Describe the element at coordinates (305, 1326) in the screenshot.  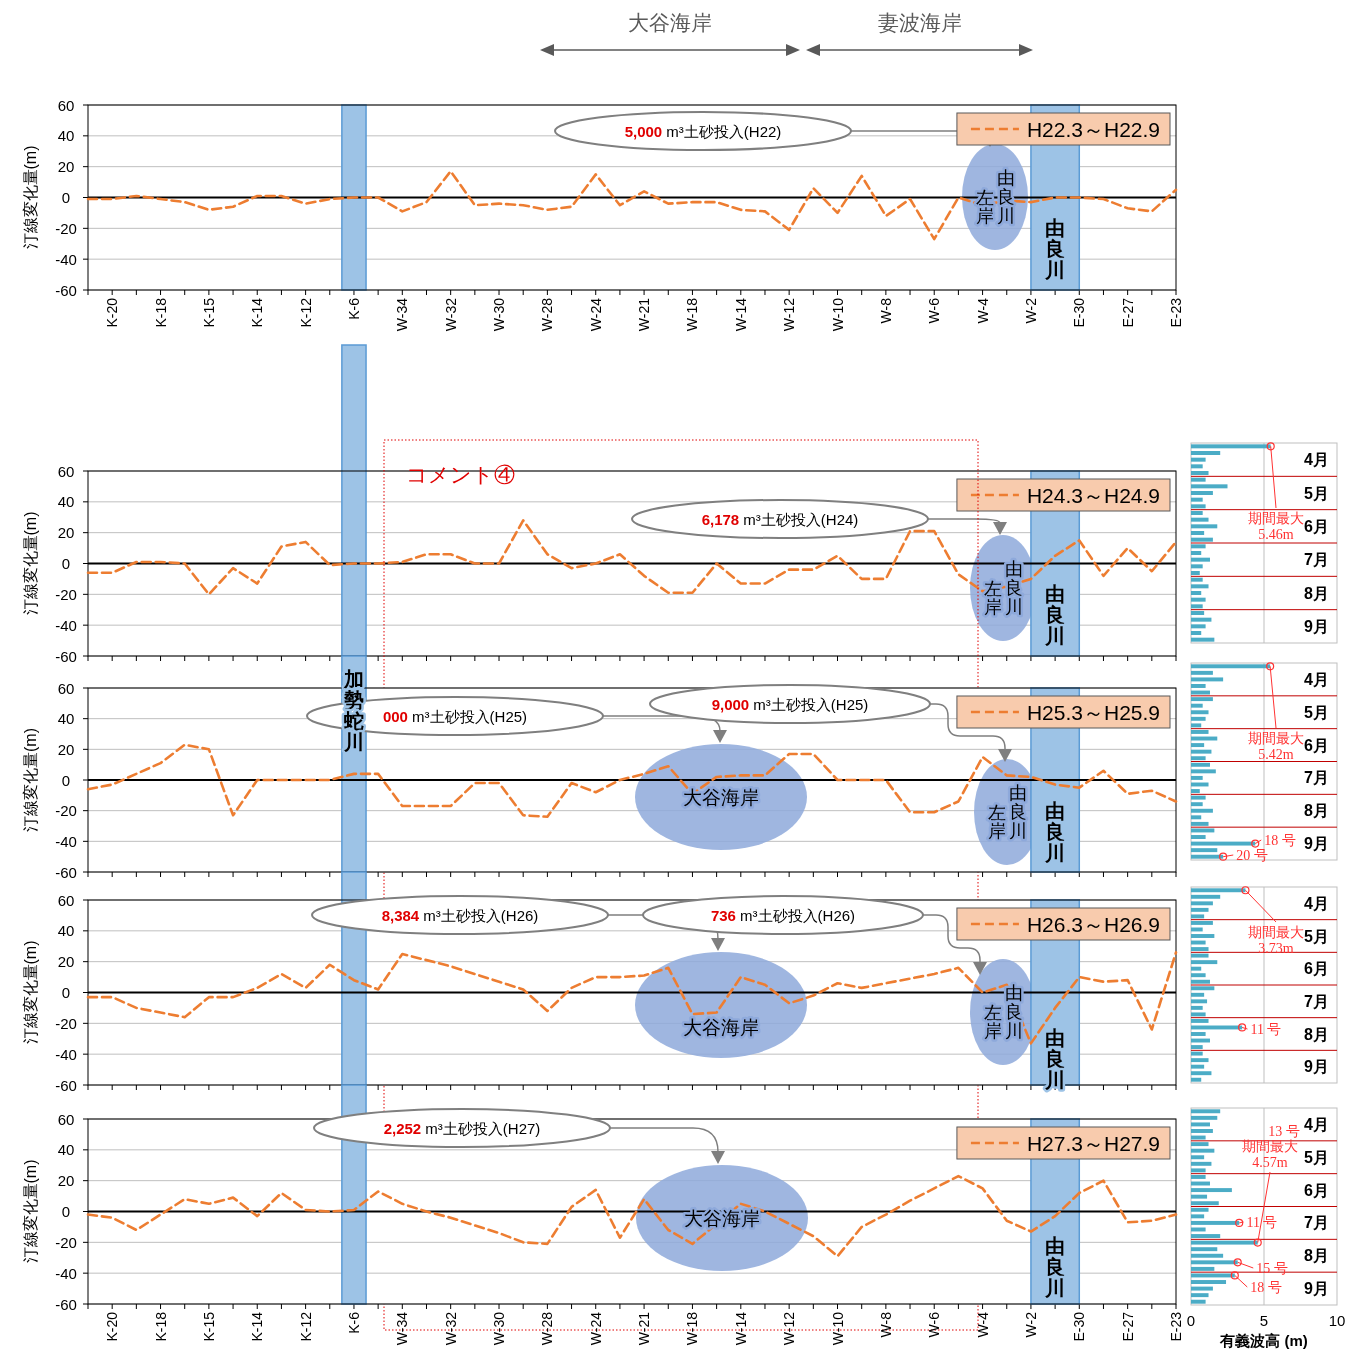
I see `x-tick-label: K-12` at that location.